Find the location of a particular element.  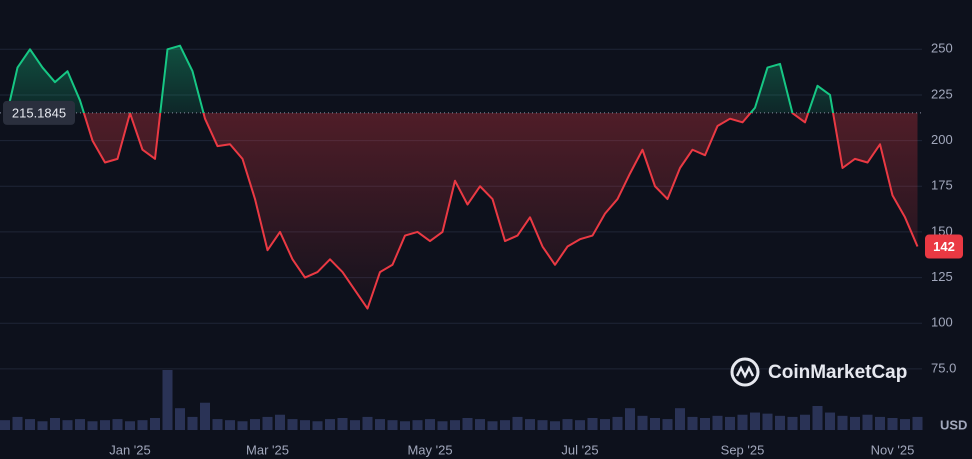

x-tick-label: Jul '25 is located at coordinates (579, 449).